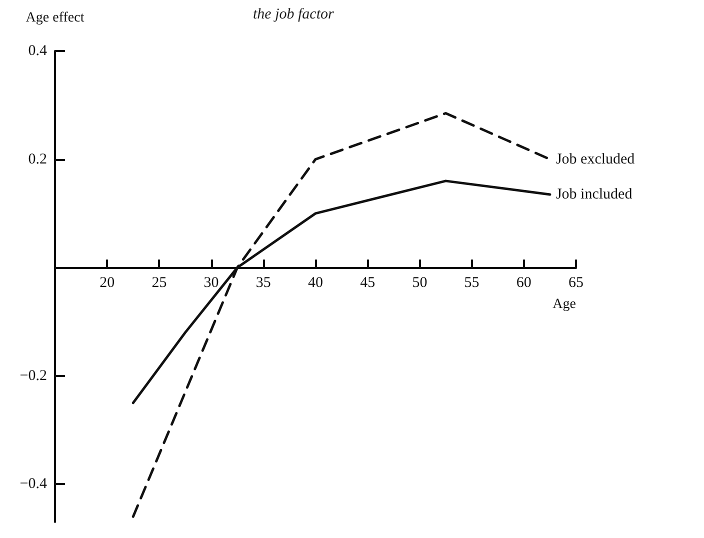  I want to click on y-tick-label: 0.2, so click(37, 159).